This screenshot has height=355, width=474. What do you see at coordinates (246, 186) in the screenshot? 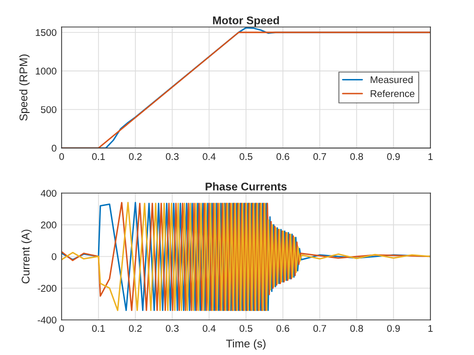
I see `chart-title: Phase Currents` at bounding box center [246, 186].